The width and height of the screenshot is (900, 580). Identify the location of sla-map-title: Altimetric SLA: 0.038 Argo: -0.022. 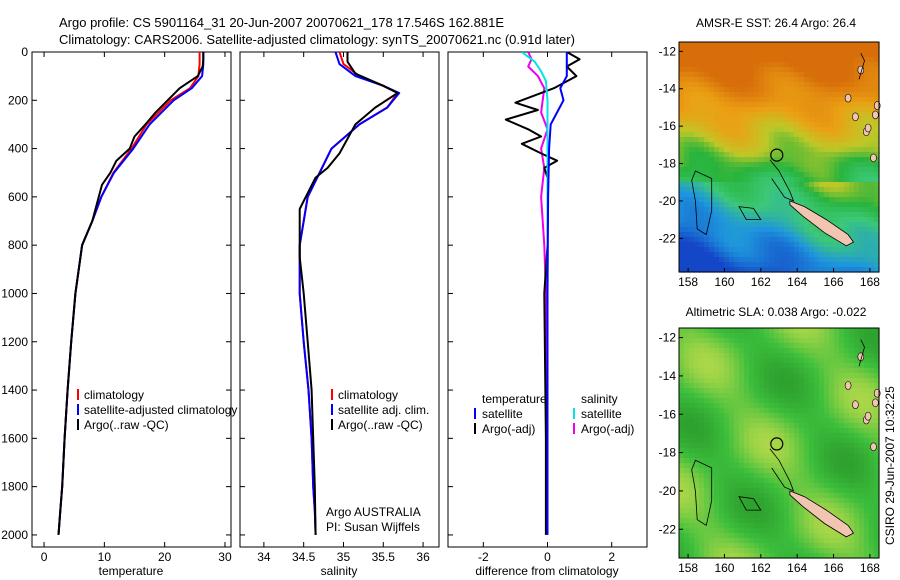
(776, 312).